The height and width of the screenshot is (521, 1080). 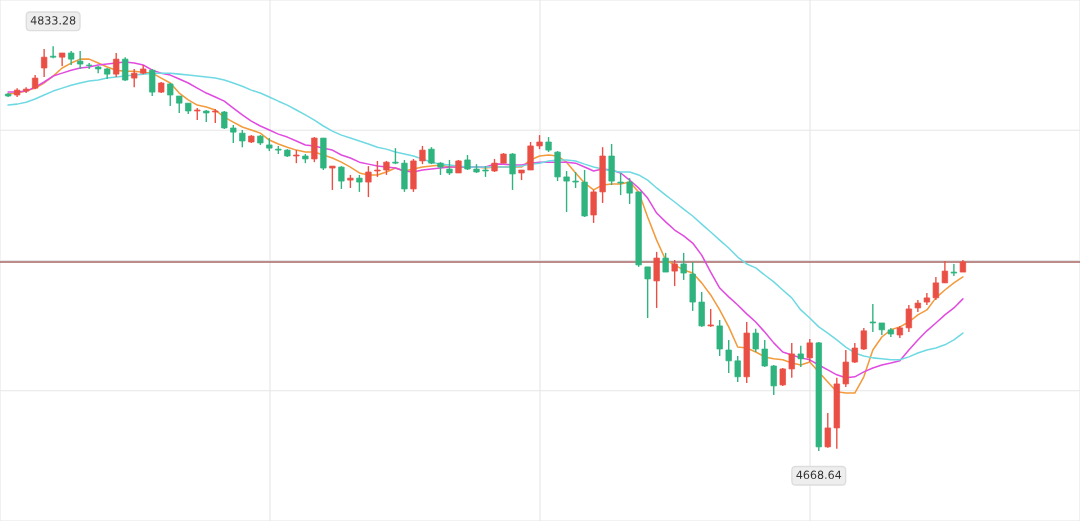 I want to click on annotation: 4833.28, so click(x=53, y=20).